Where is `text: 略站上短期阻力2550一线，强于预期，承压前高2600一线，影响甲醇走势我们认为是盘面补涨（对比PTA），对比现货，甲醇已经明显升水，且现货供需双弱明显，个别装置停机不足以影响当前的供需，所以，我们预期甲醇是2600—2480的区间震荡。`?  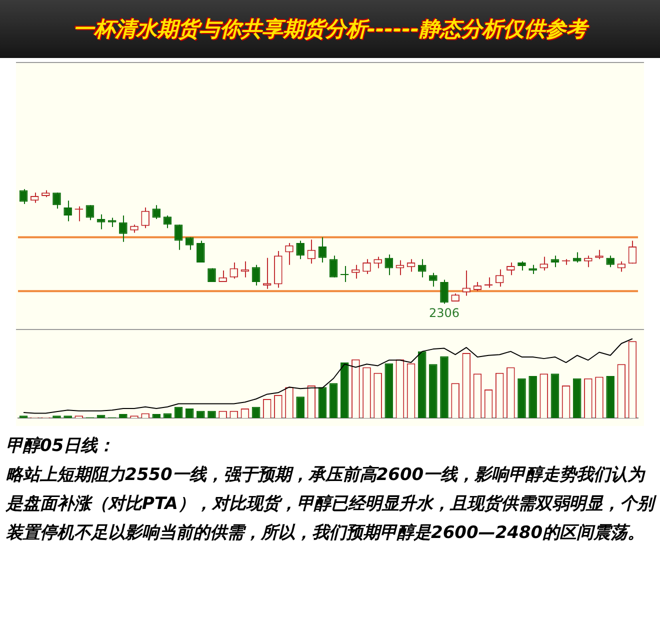
text: 略站上短期阻力2550一线，强于预期，承压前高2600一线，影响甲醇走势我们认为是盘面补涨（对比PTA），对比现货，甲醇已经明显升水，且现货供需双弱明显，个别装置停机不足以影响当前的供需，所以，我们预期甲醇是2600—2480的区间震荡。 is located at coordinates (331, 504).